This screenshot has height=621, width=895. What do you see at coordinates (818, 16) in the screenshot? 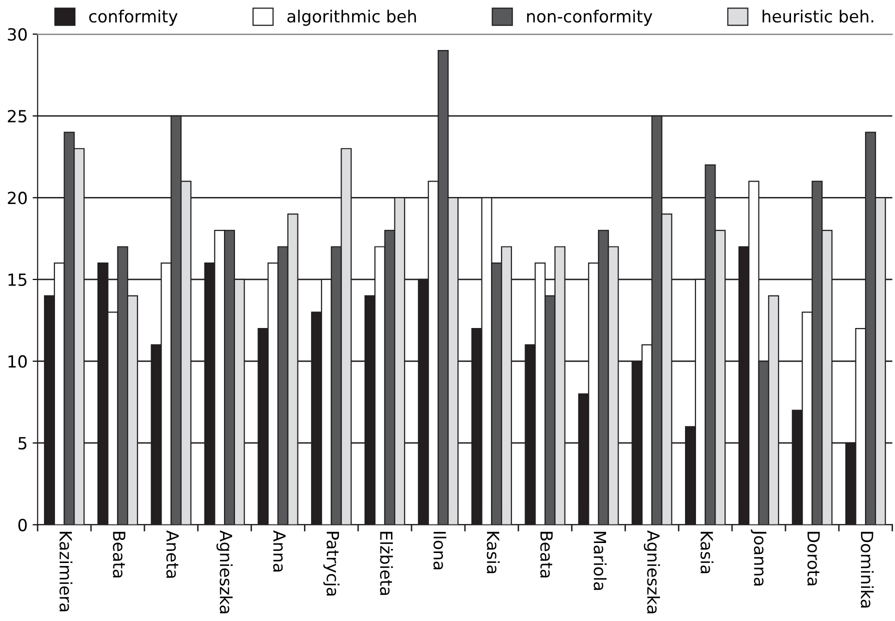
I see `legend-label: heuristic beh.` at bounding box center [818, 16].